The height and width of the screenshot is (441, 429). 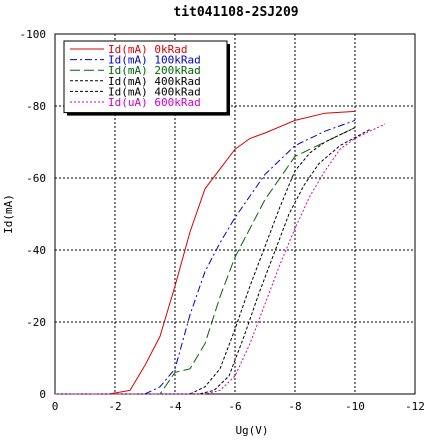 What do you see at coordinates (251, 430) in the screenshot?
I see `x-axis-label: Ug(V)` at bounding box center [251, 430].